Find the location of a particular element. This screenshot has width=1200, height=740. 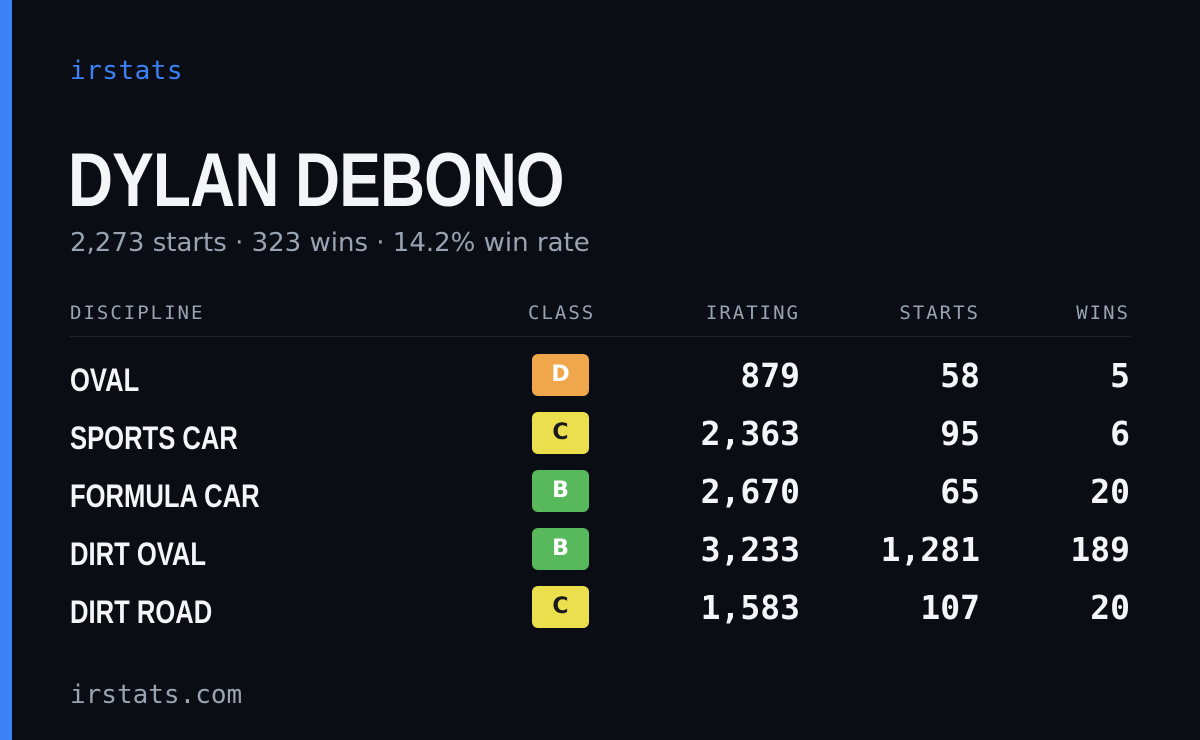

table-row: FORMULA CAR B 2,670 65 20 is located at coordinates (600, 499).